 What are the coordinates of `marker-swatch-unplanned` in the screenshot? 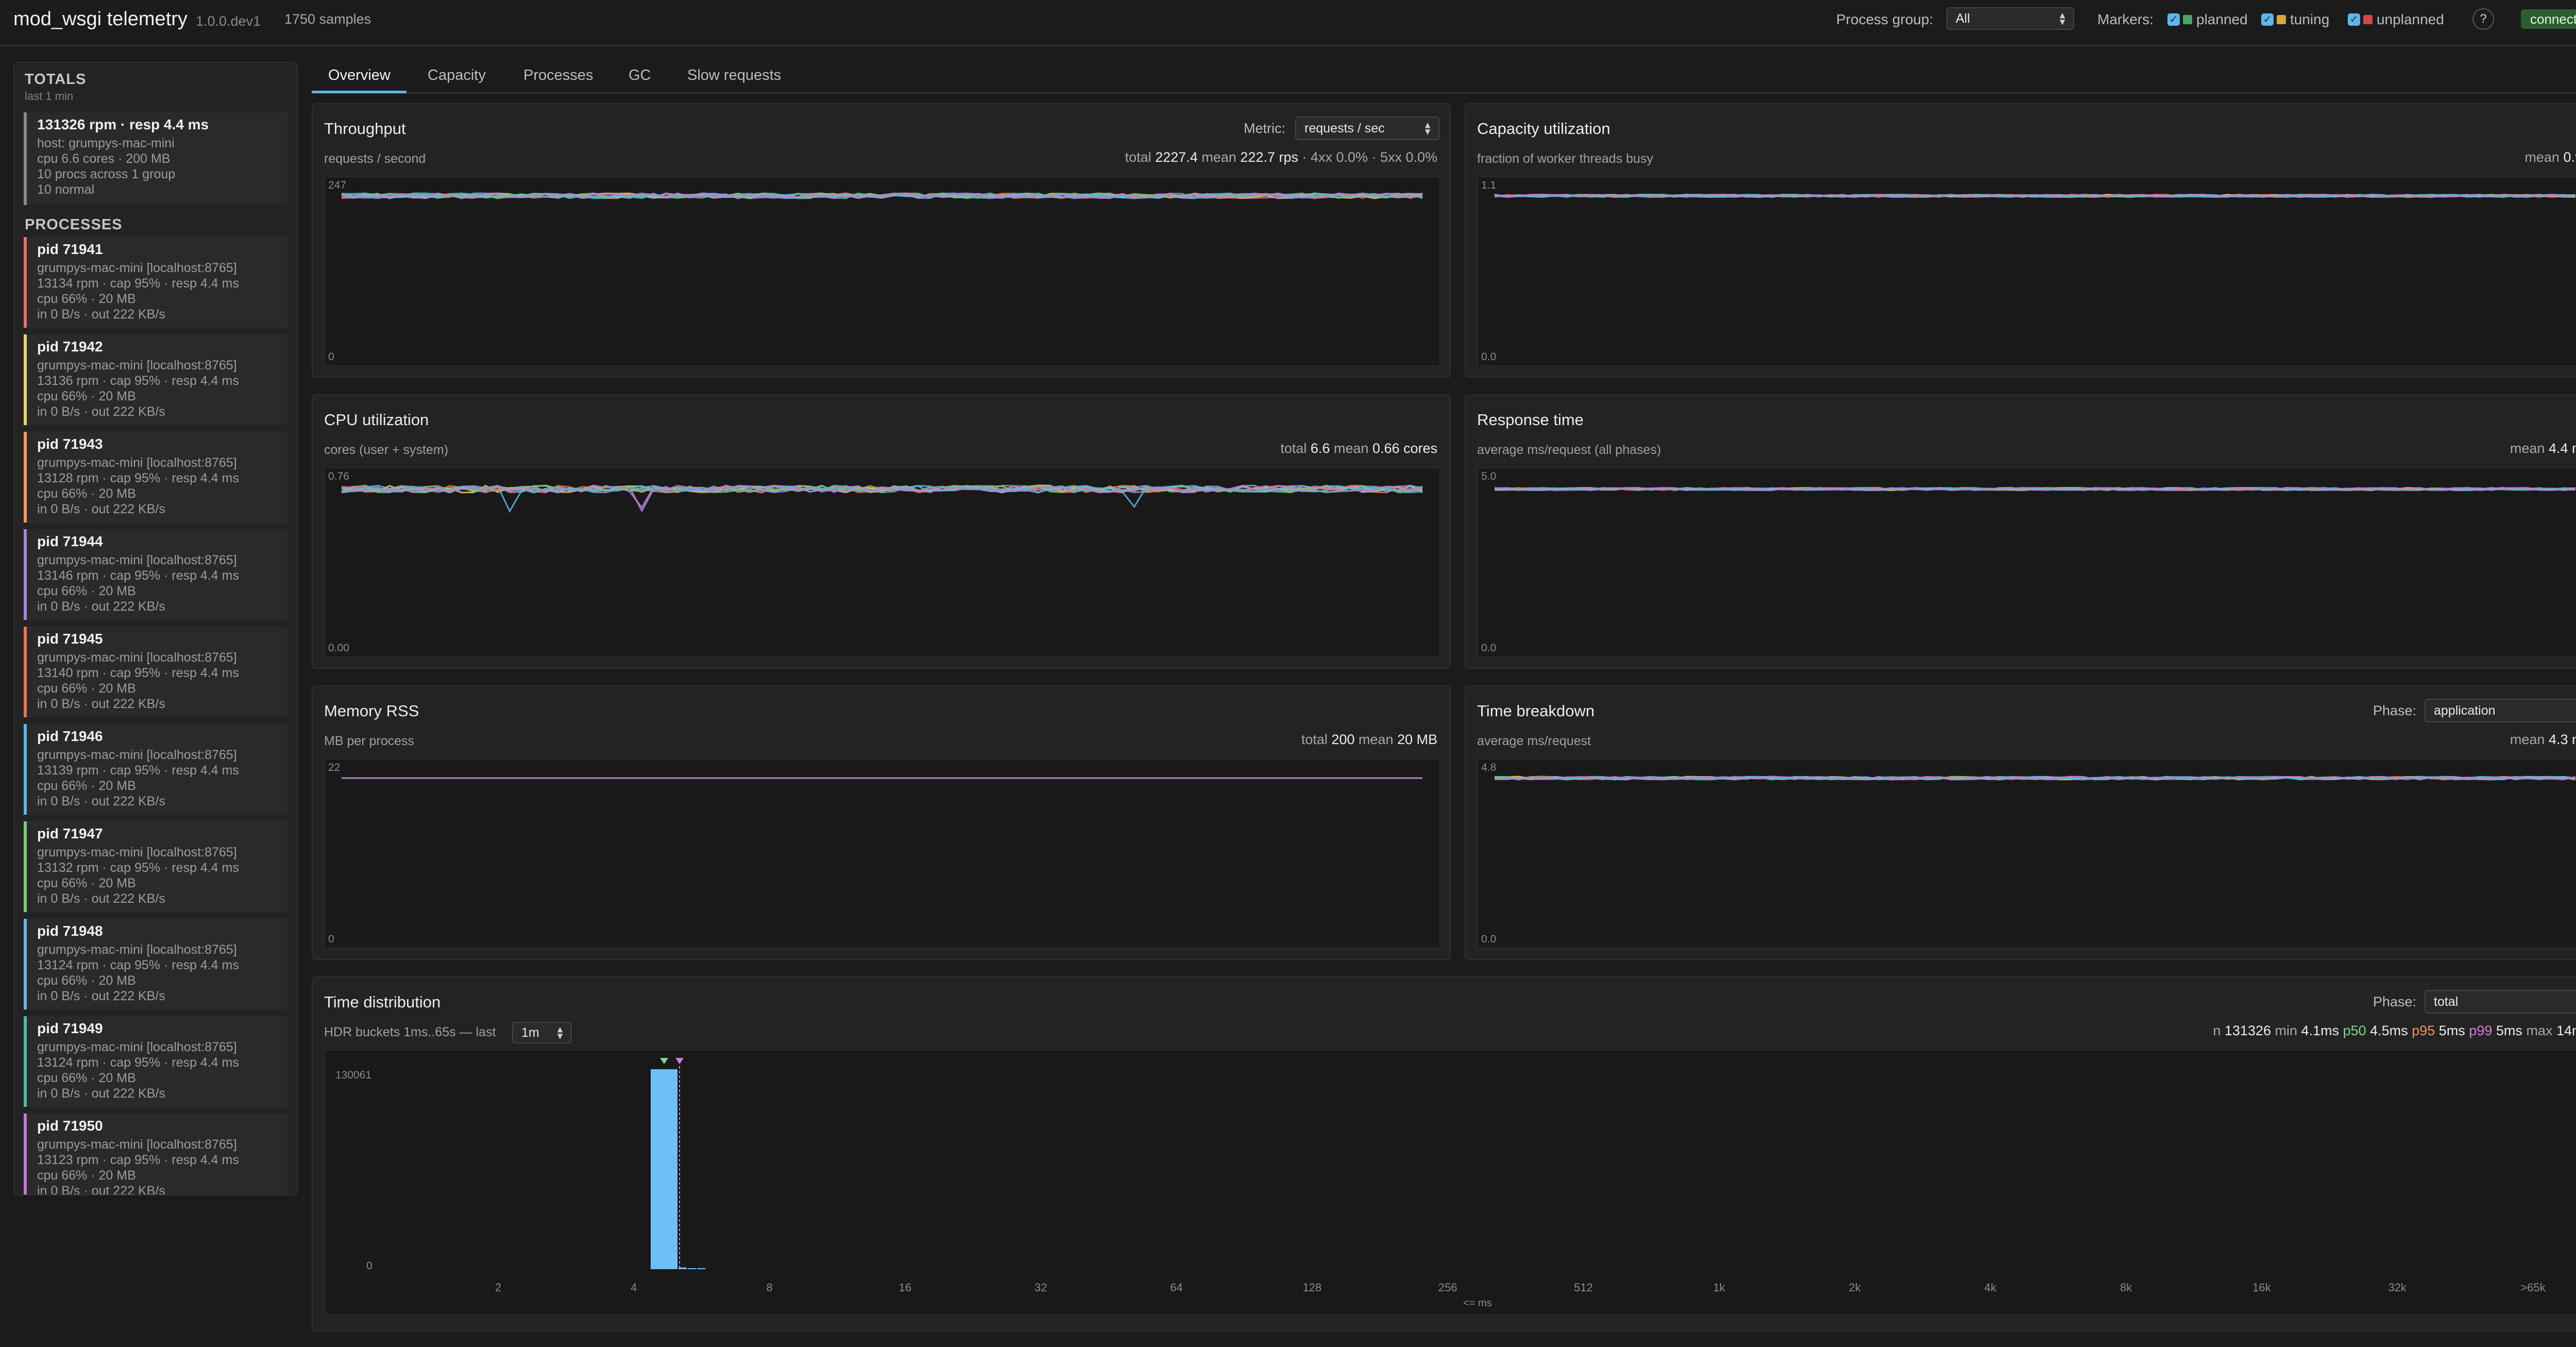 It's located at (2367, 19).